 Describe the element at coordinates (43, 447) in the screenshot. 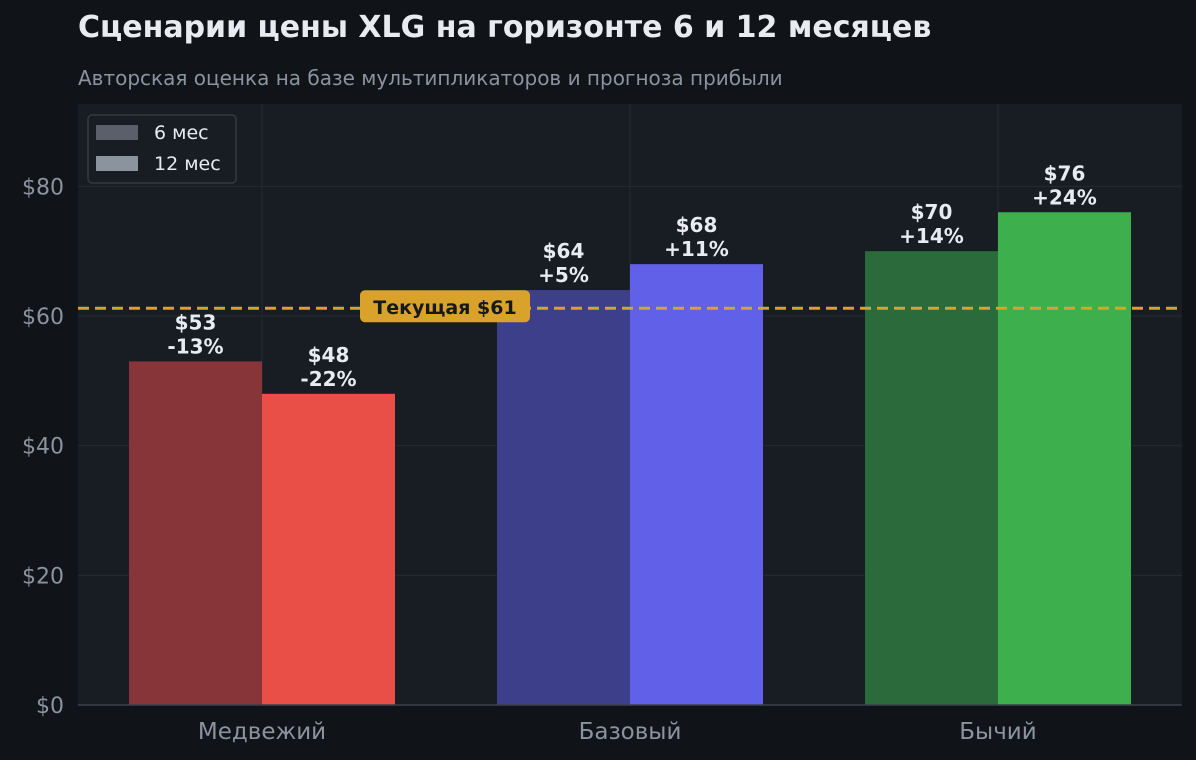

I see `y-tick-label: $40` at that location.